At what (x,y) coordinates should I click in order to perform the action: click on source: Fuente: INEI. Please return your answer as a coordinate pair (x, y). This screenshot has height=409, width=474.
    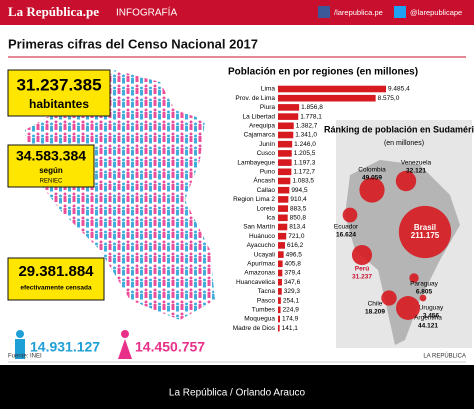
    Looking at the image, I should click on (25, 357).